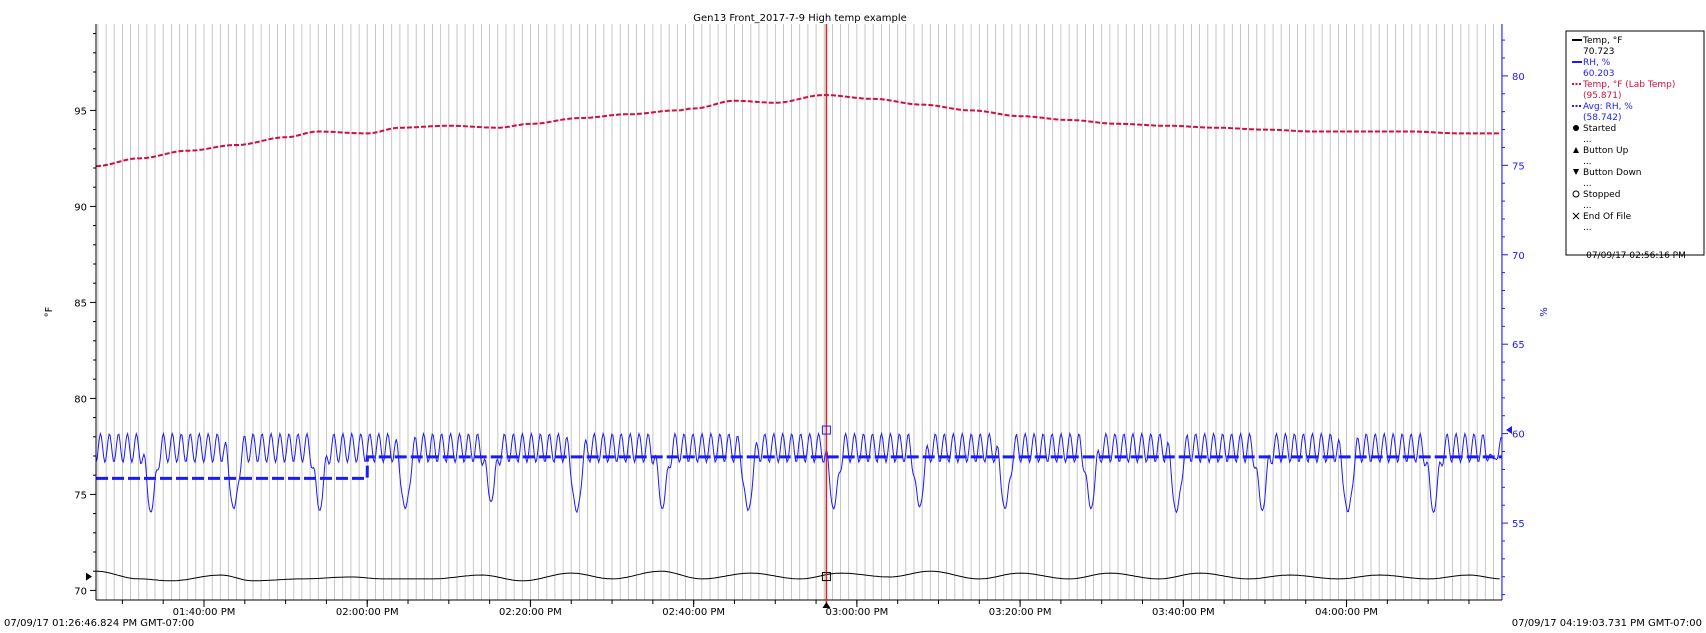  What do you see at coordinates (1576, 172) in the screenshot?
I see `button-down-marker-icon` at bounding box center [1576, 172].